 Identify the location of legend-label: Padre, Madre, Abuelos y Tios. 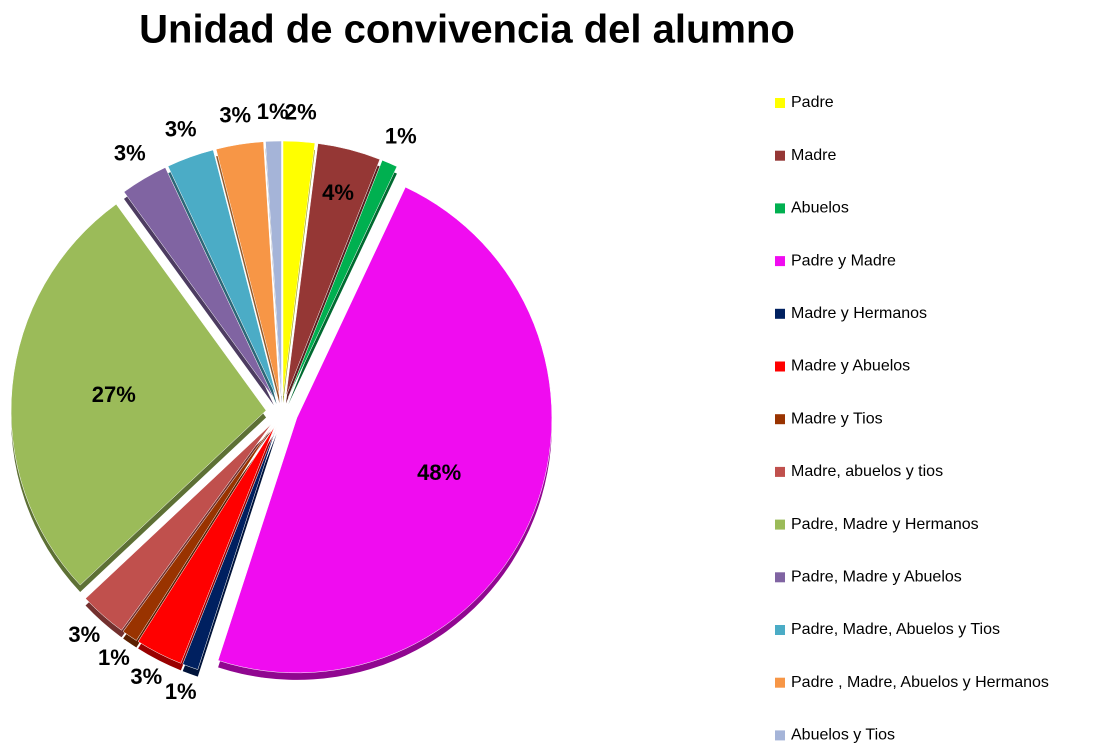
(895, 629).